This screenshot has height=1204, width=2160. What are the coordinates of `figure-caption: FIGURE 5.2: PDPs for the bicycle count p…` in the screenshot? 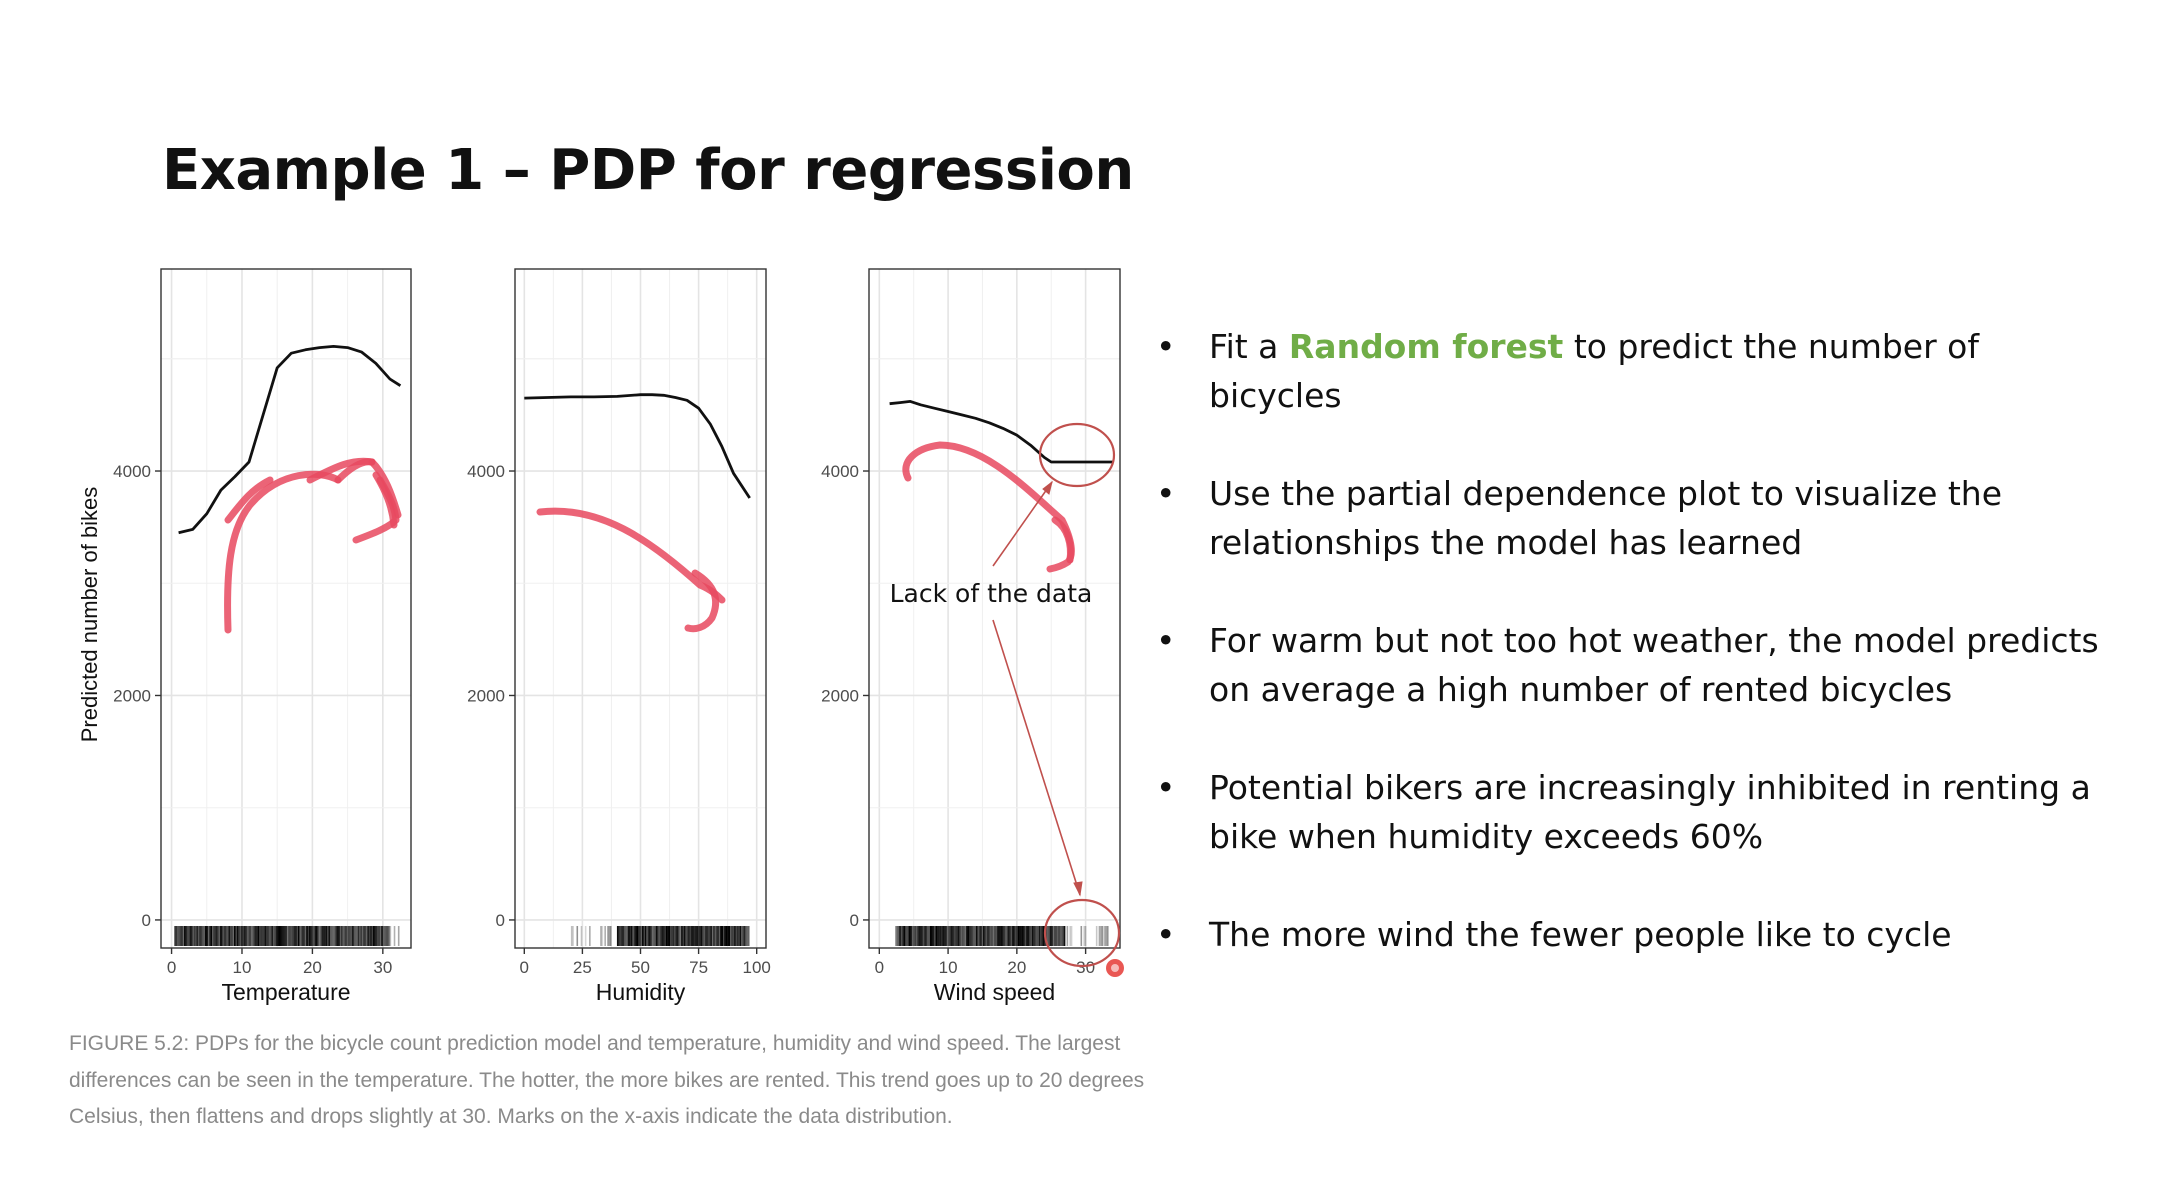 It's located at (607, 1080).